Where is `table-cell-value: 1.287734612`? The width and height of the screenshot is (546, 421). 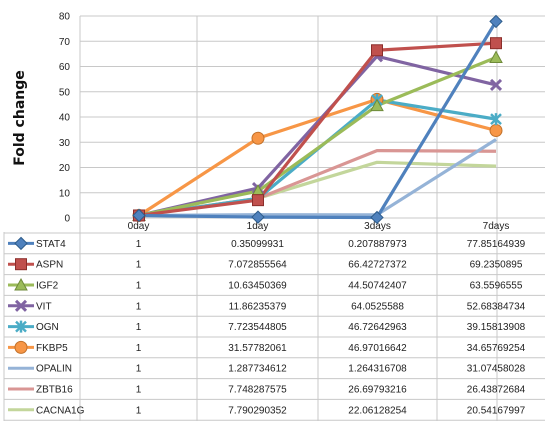
table-cell-value: 1.287734612 is located at coordinates (257, 369).